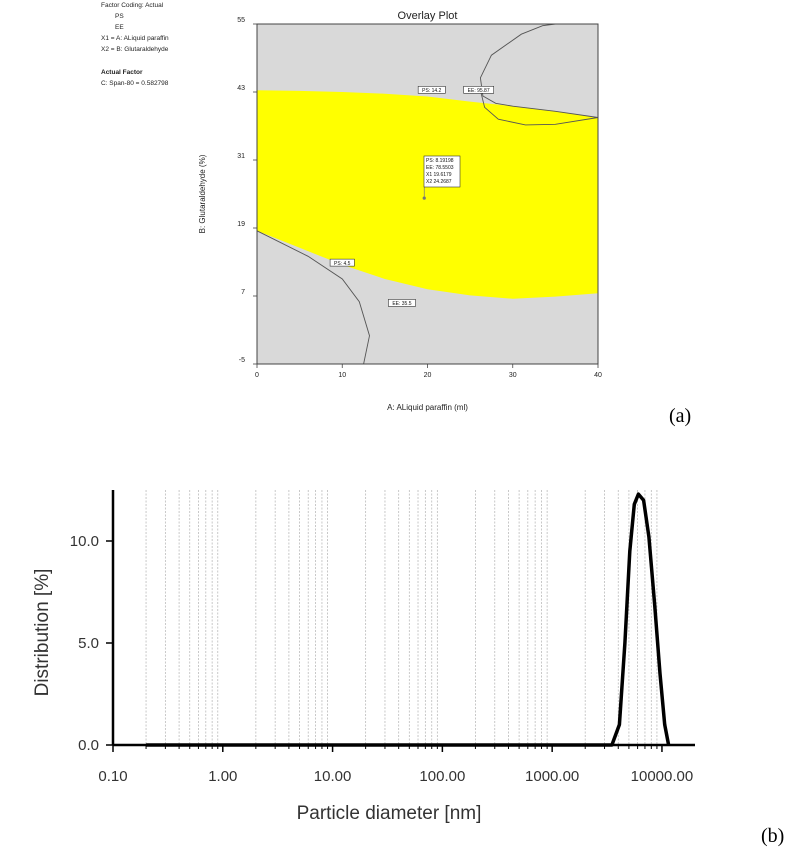 The width and height of the screenshot is (787, 850). I want to click on y-tick-label-a-3: 31, so click(241, 156).